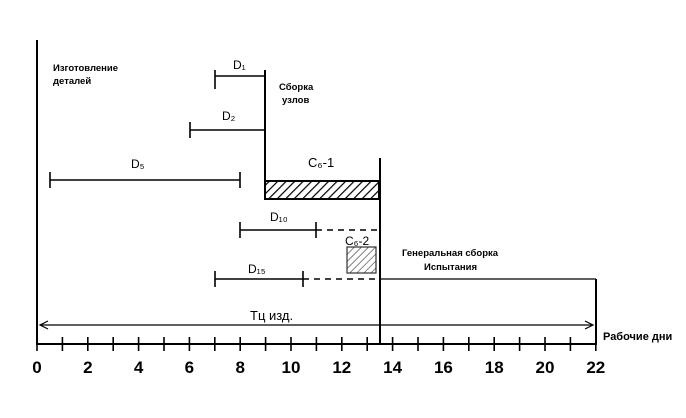  What do you see at coordinates (239, 79) in the screenshot?
I see `d1-segment` at bounding box center [239, 79].